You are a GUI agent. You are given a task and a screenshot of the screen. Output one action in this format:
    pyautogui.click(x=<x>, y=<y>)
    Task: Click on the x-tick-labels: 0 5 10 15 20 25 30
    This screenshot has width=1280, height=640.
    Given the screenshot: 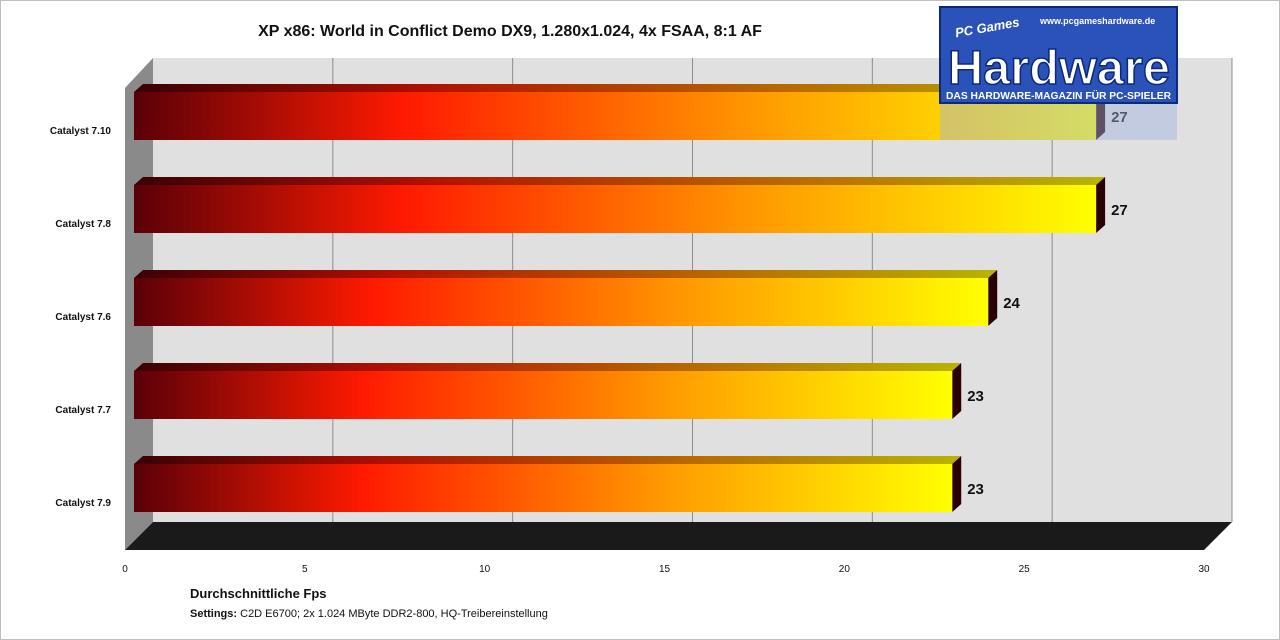 What is the action you would take?
    pyautogui.click(x=666, y=569)
    